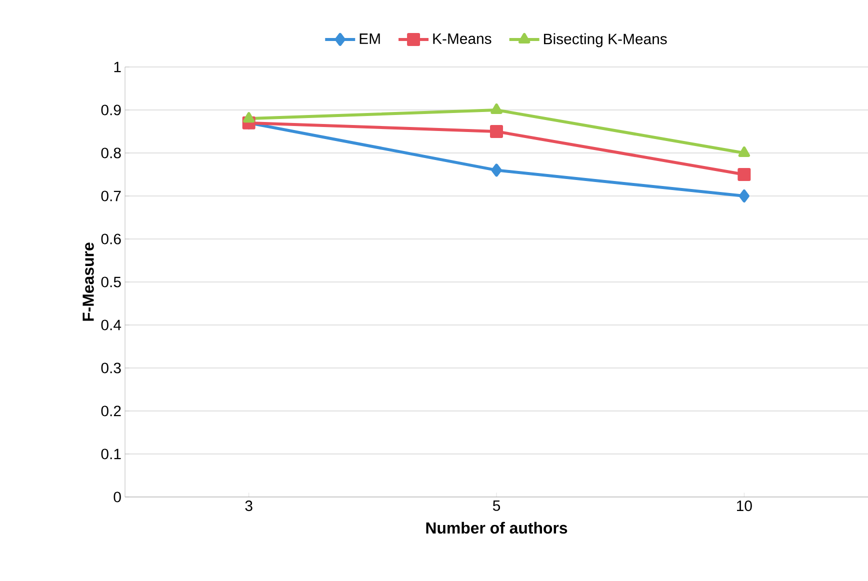 Image resolution: width=868 pixels, height=581 pixels. I want to click on y-tick-label: 0.1, so click(111, 454).